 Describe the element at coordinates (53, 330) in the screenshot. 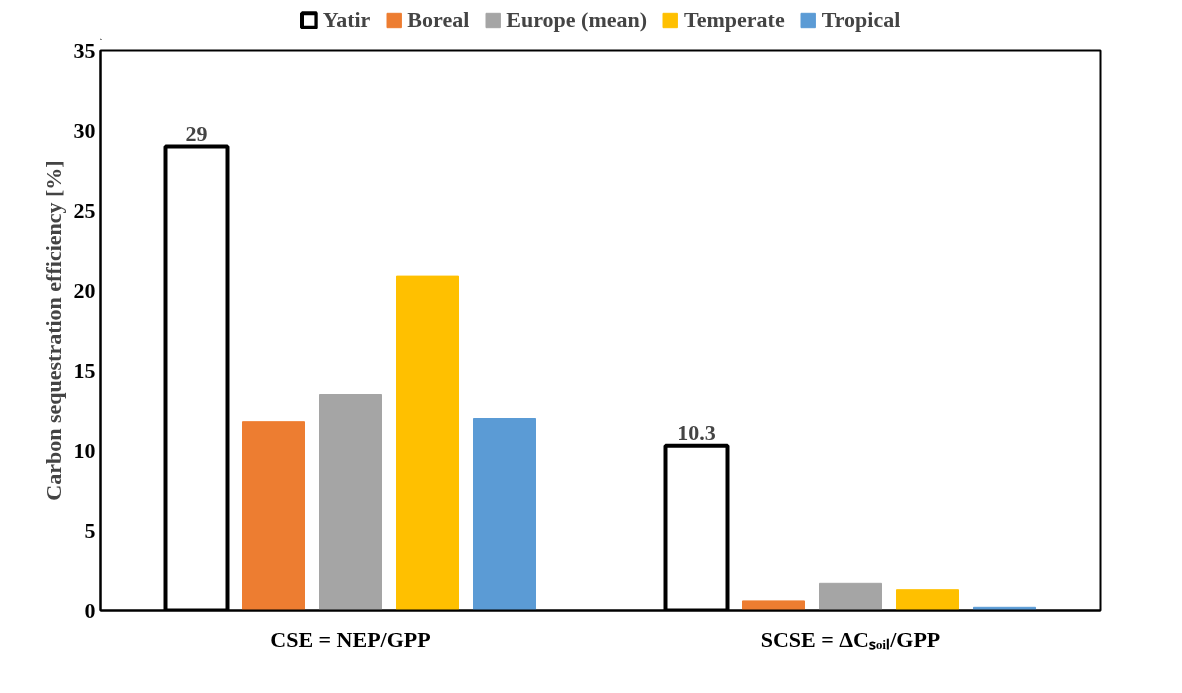

I see `y-axis-title: Carbon sequestration efficiency [%]` at that location.